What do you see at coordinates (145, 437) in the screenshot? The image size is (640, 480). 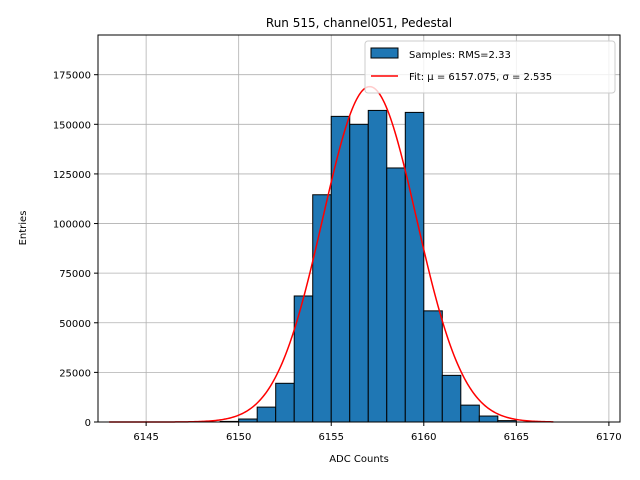 I see `x-tick-label: 6145` at bounding box center [145, 437].